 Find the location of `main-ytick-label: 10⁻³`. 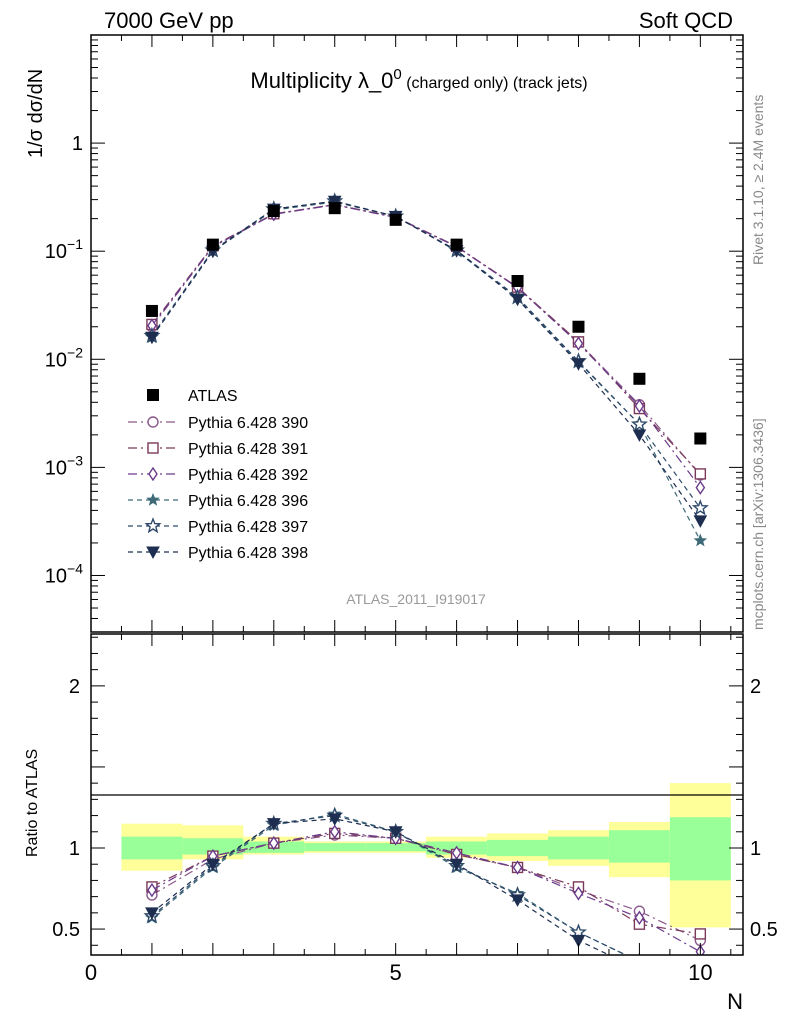

main-ytick-label: 10⁻³ is located at coordinates (64, 465).